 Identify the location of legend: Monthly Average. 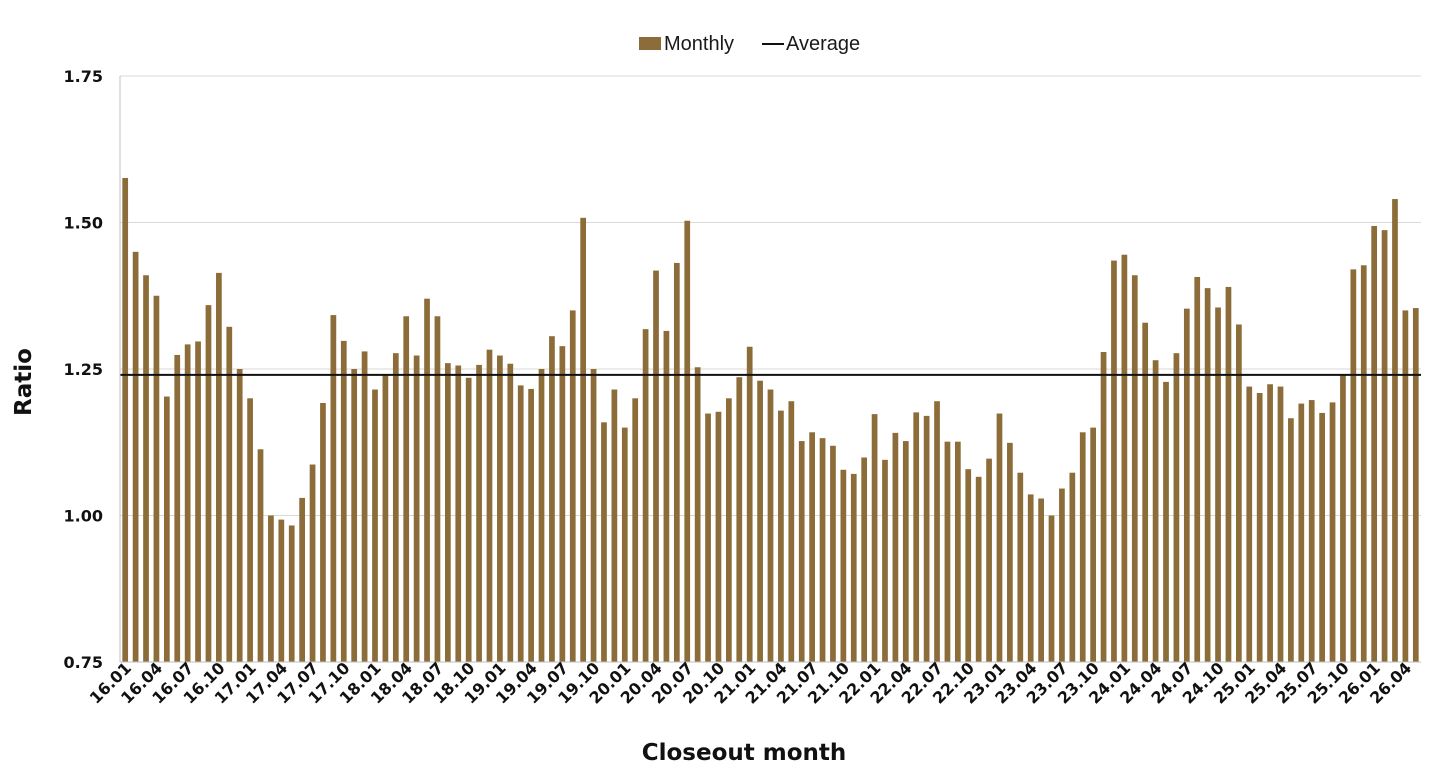
(749, 44).